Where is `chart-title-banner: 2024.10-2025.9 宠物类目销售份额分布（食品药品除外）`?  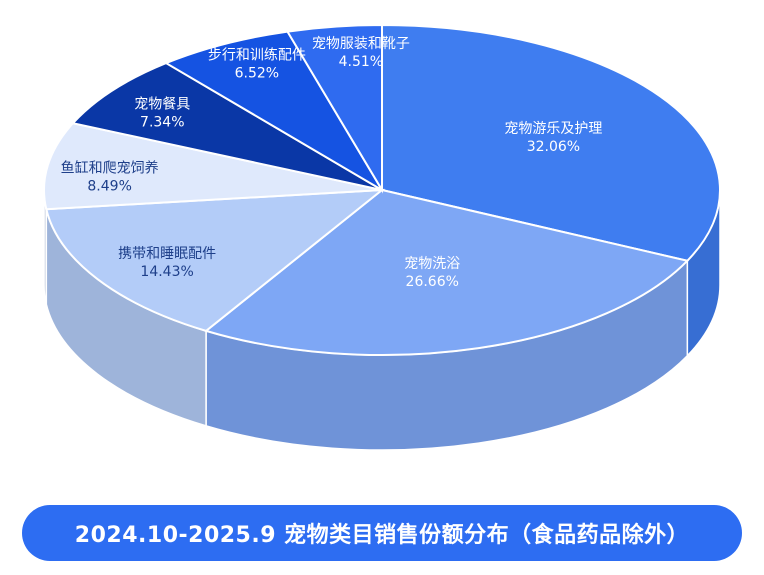 chart-title-banner: 2024.10-2025.9 宠物类目销售份额分布（食品药品除外） is located at coordinates (382, 533).